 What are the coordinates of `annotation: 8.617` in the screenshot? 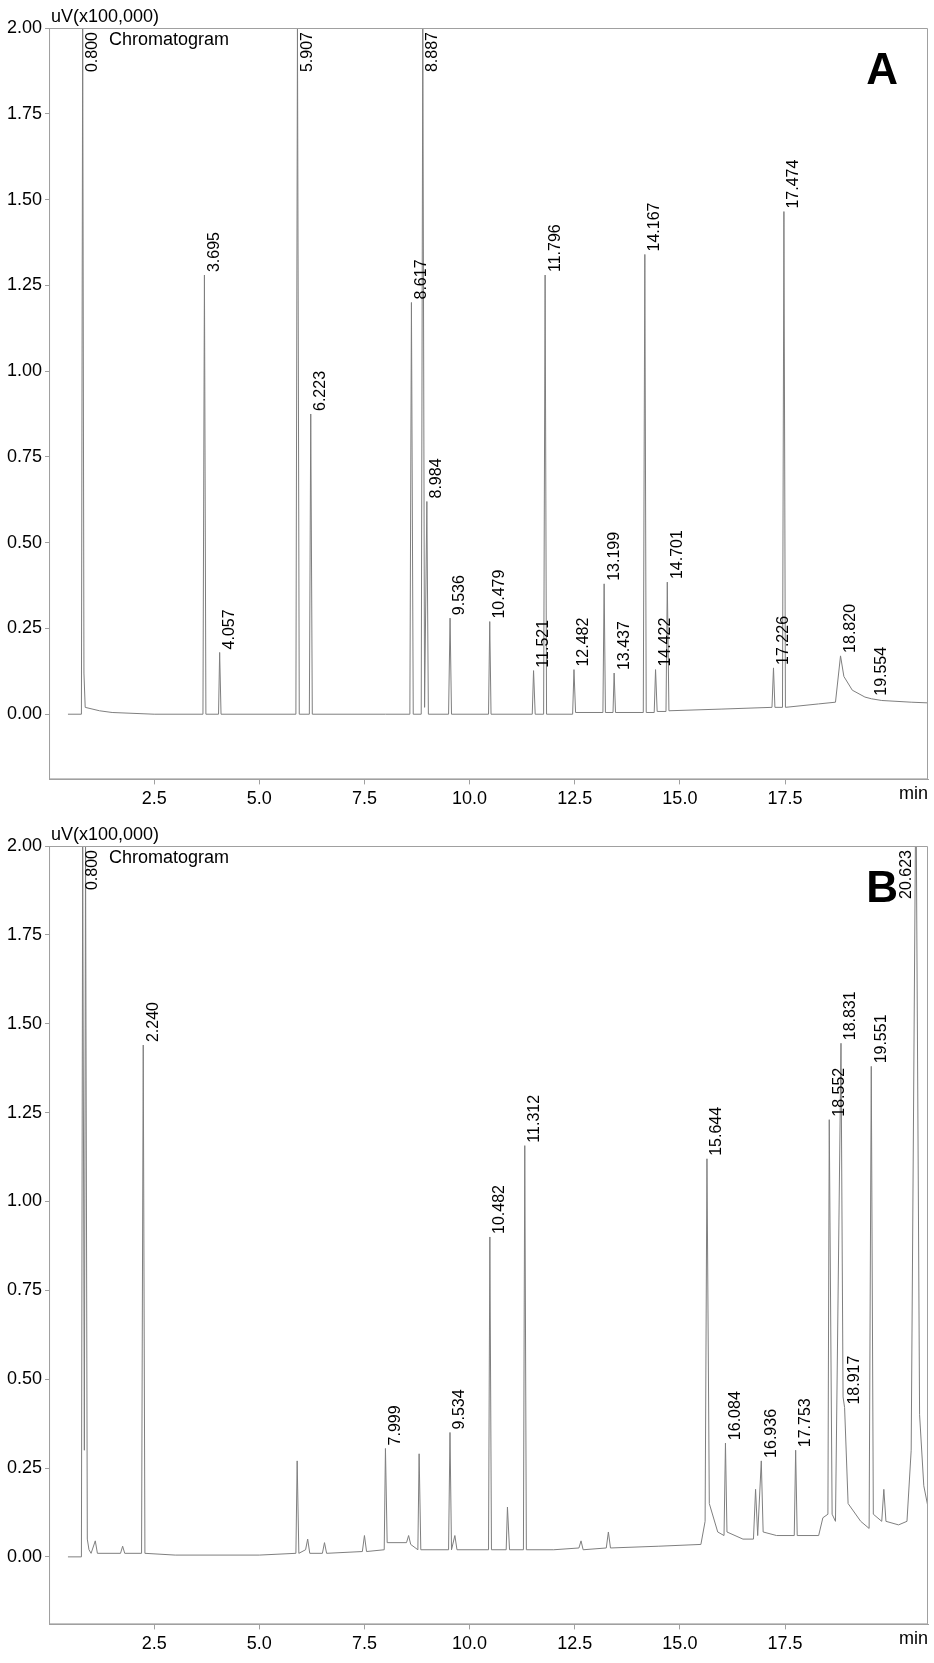 It's located at (420, 279).